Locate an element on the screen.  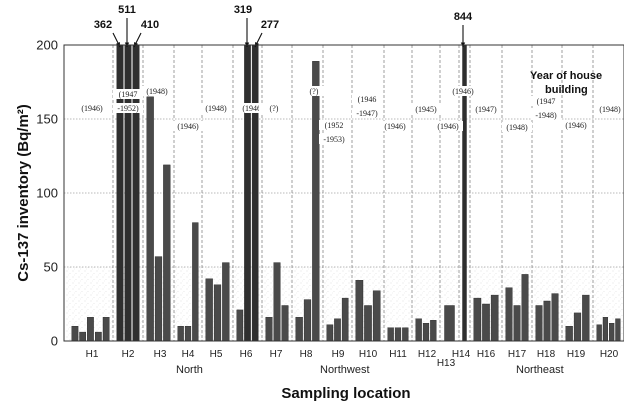
offscale-annotations: 362 511 410 319 277 844 is located at coordinates (283, 26).